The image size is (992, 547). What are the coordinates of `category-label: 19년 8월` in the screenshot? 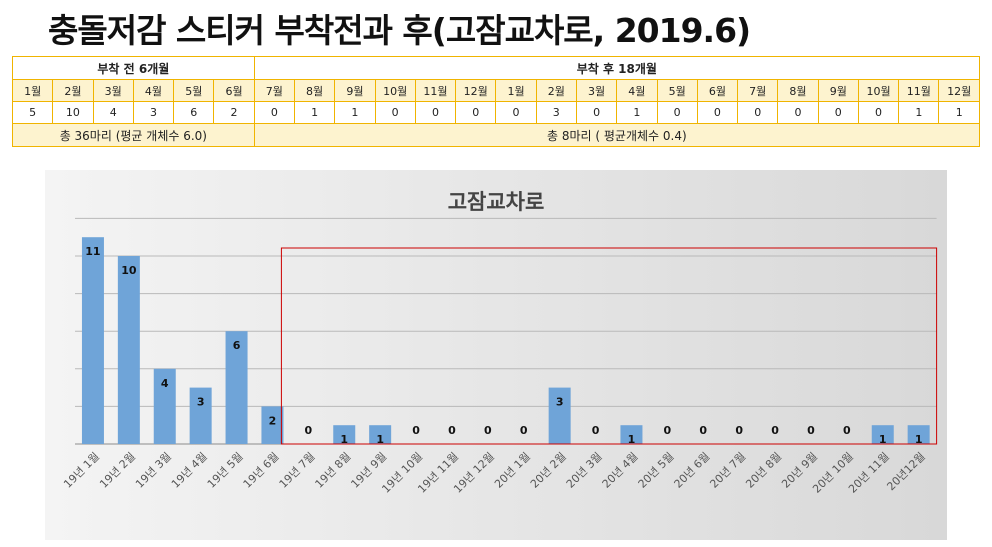 It's located at (333, 470).